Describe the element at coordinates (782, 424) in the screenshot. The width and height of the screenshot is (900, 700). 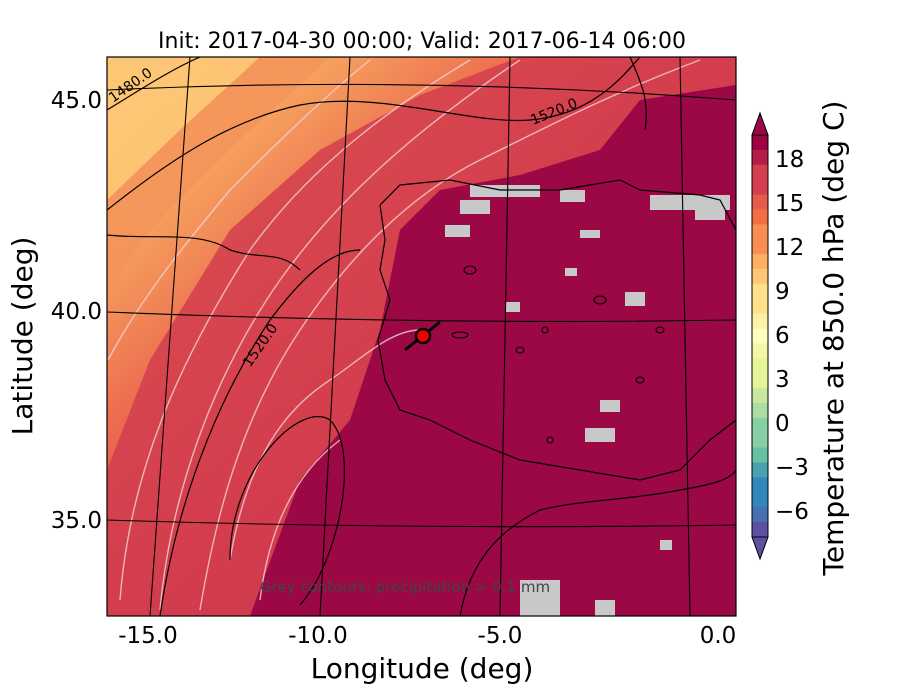
I see `colorbar-tick-label: 0` at that location.